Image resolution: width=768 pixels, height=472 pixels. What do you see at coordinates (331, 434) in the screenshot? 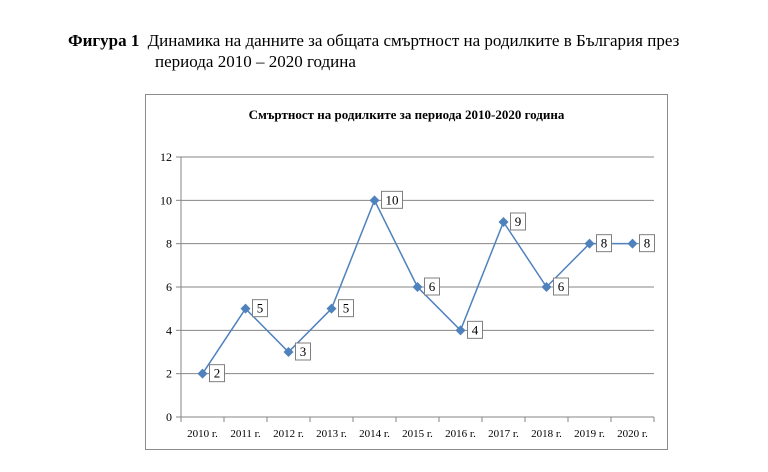
I see `x-tick-label: 2013 г.` at bounding box center [331, 434].